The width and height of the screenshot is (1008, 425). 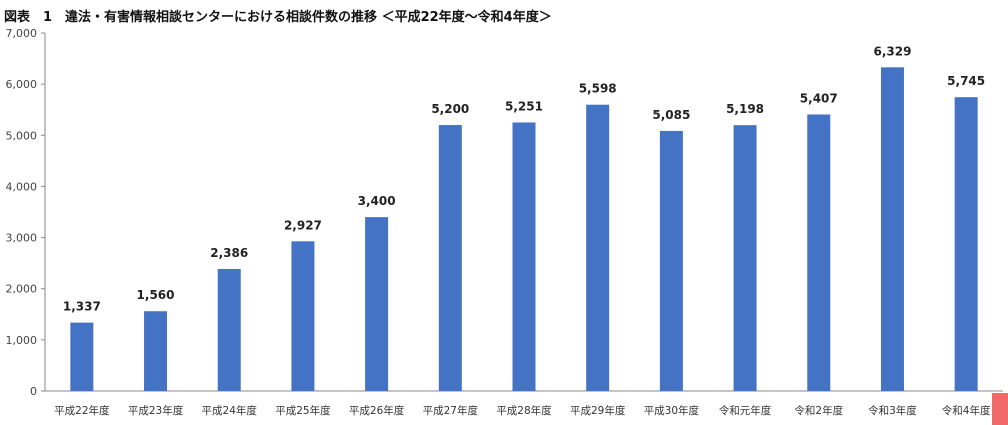 What do you see at coordinates (966, 81) in the screenshot?
I see `data-label: 5,745` at bounding box center [966, 81].